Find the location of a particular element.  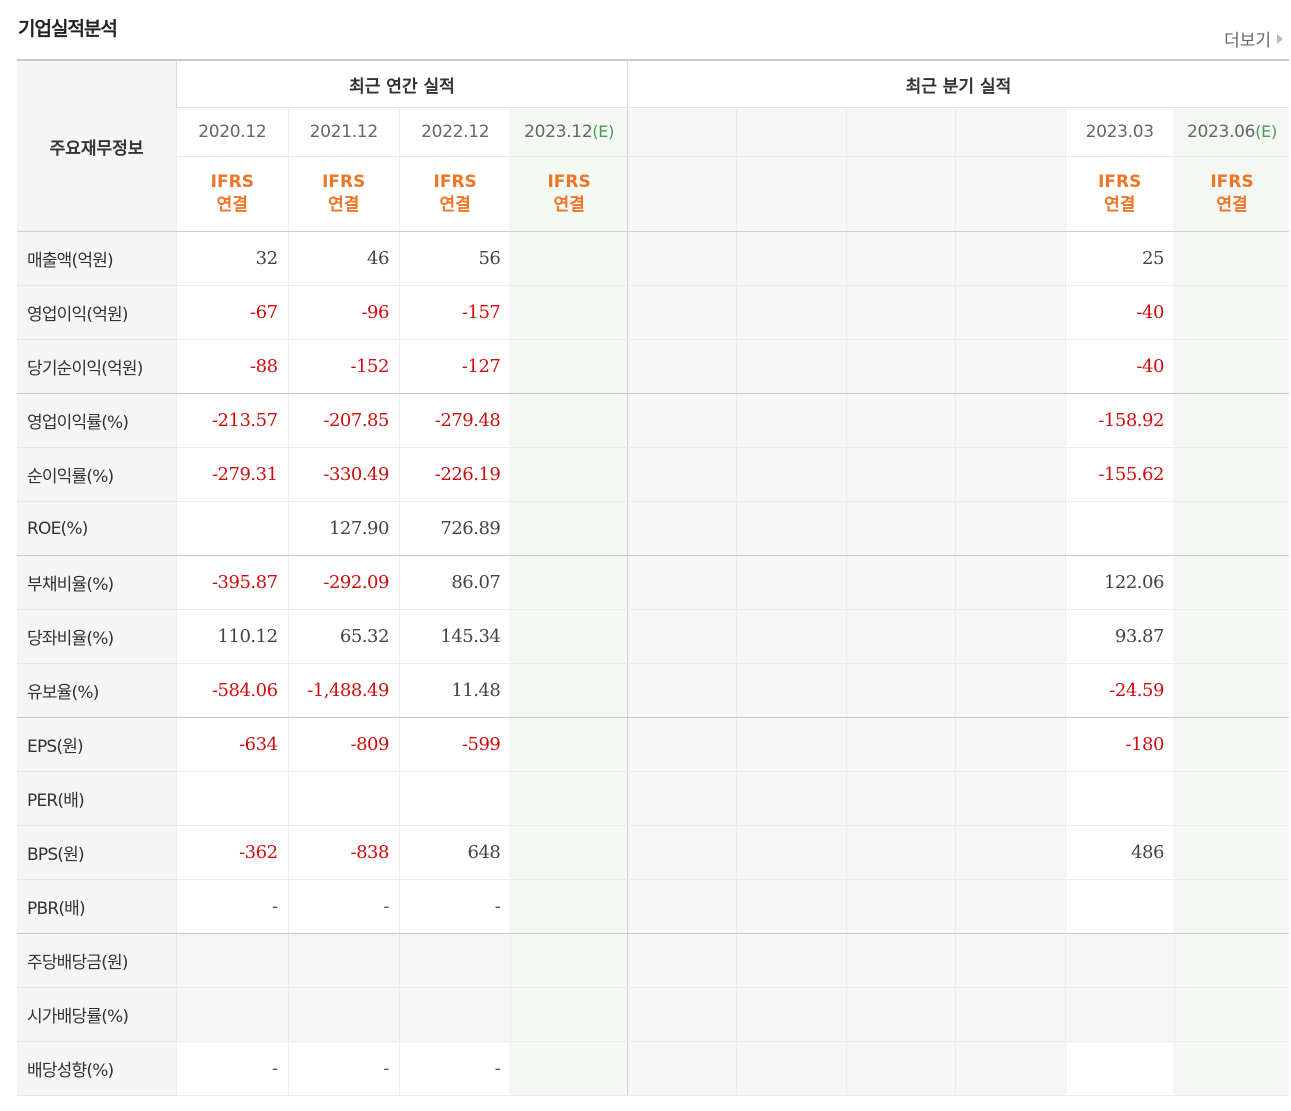

annual-value-cell: 145.34 is located at coordinates (454, 636).